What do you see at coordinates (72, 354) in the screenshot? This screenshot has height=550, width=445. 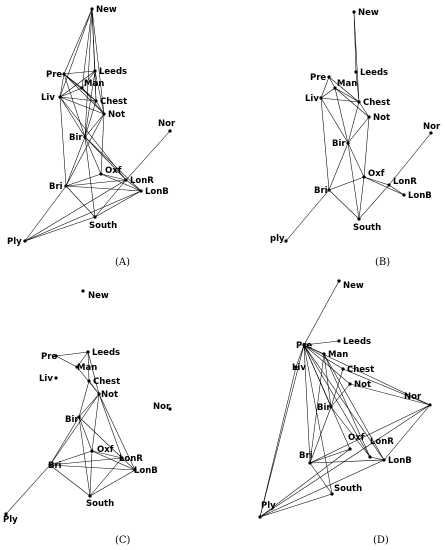 I see `edge-pre-leeds` at bounding box center [72, 354].